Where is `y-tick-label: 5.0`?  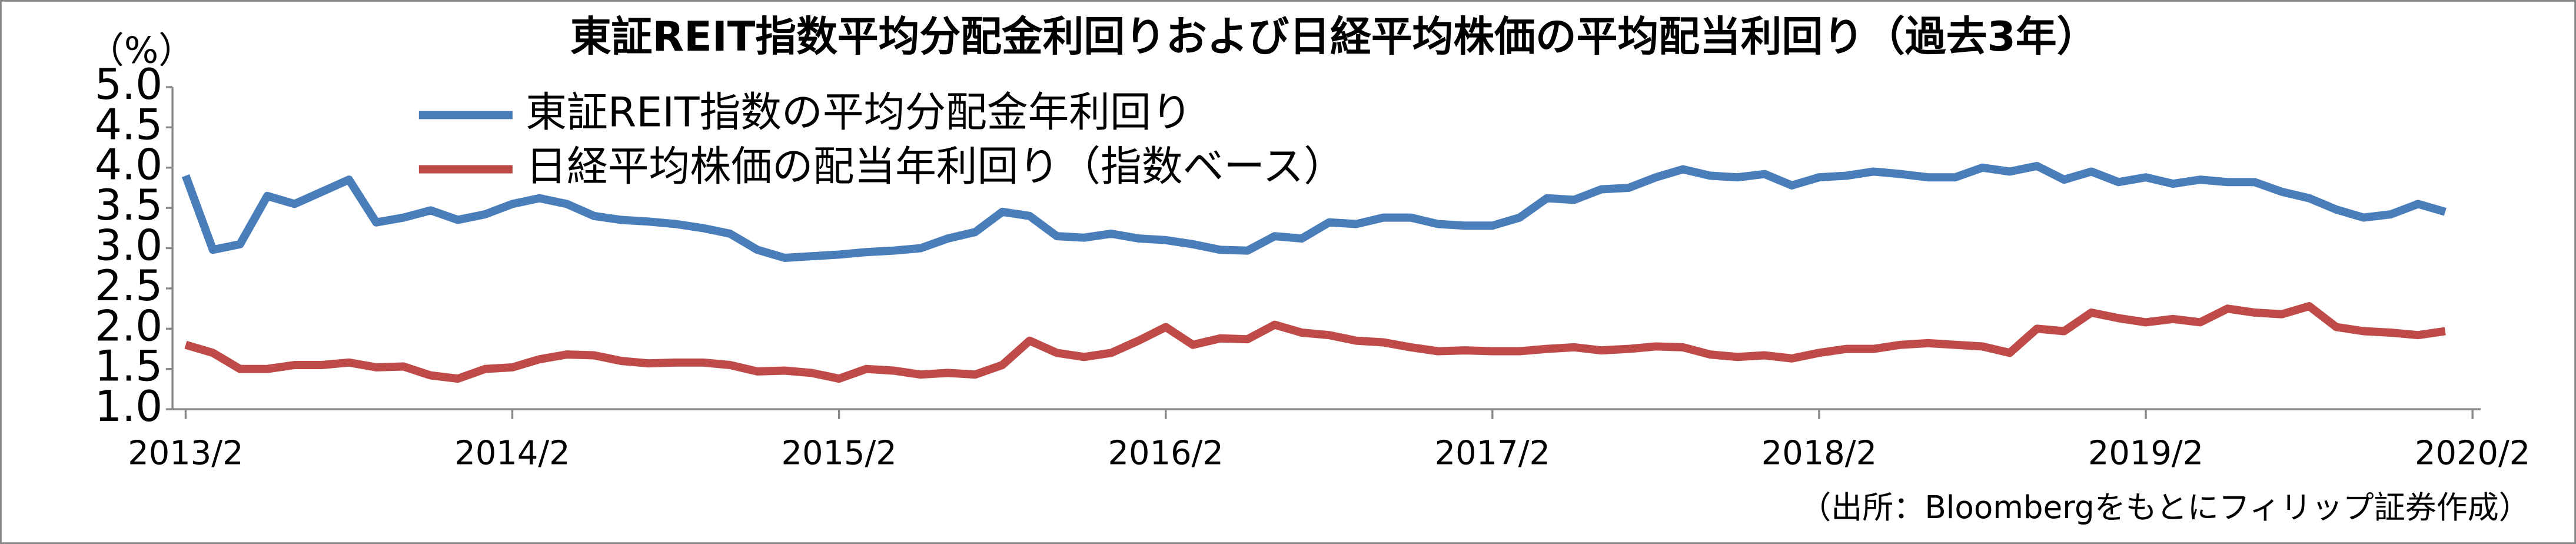
y-tick-label: 5.0 is located at coordinates (128, 85).